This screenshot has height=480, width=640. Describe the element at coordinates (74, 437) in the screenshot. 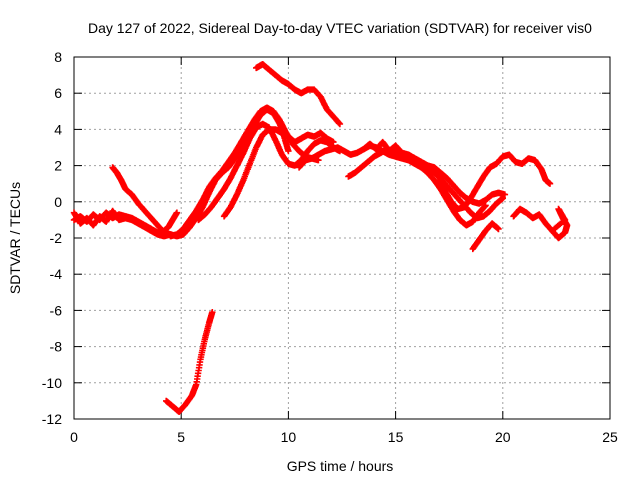

I see `x-tick-label: 0` at that location.